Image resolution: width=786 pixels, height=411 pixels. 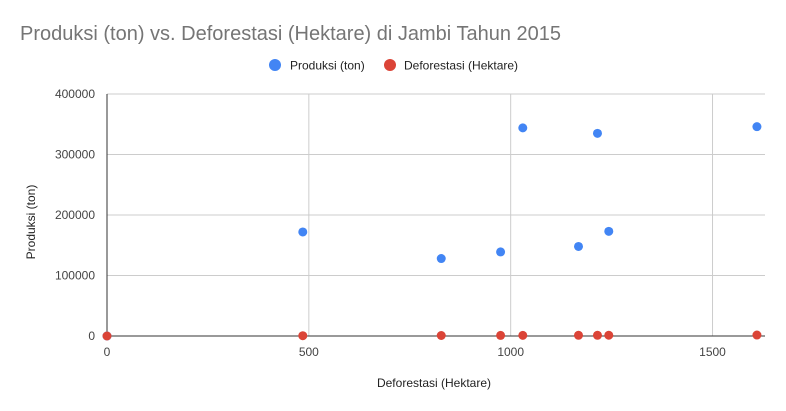 I want to click on x-tick-label: 1000, so click(x=510, y=352).